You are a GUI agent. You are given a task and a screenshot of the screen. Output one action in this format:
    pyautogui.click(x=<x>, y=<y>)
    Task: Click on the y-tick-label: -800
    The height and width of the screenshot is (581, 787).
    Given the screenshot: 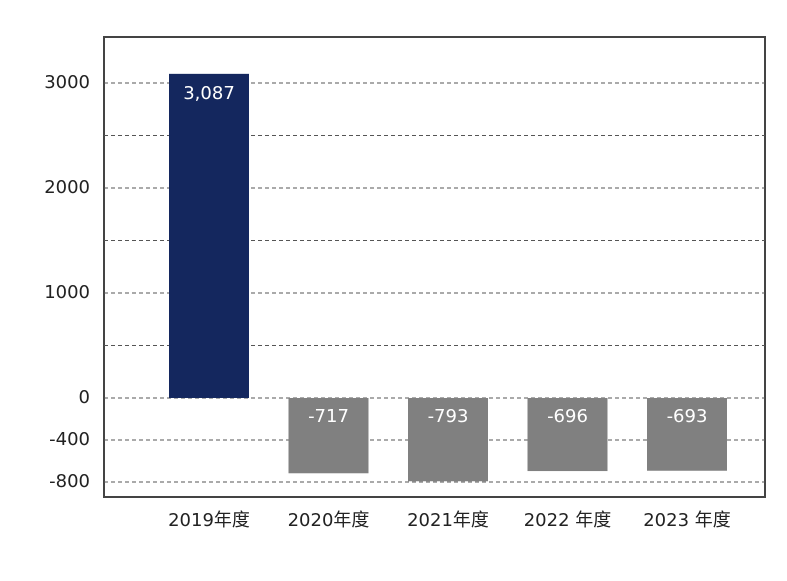 What is the action you would take?
    pyautogui.click(x=69, y=481)
    